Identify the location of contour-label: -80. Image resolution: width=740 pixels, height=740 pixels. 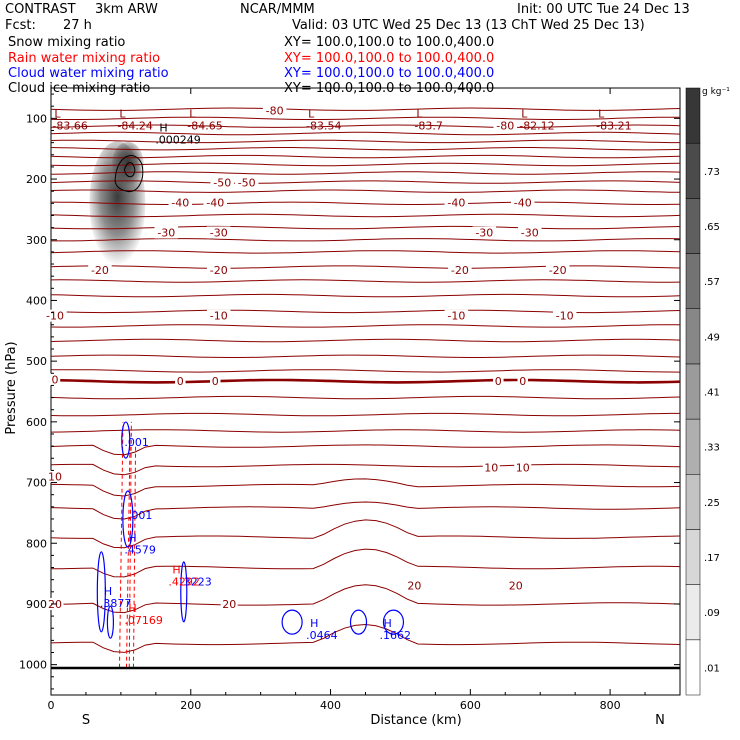
(505, 126).